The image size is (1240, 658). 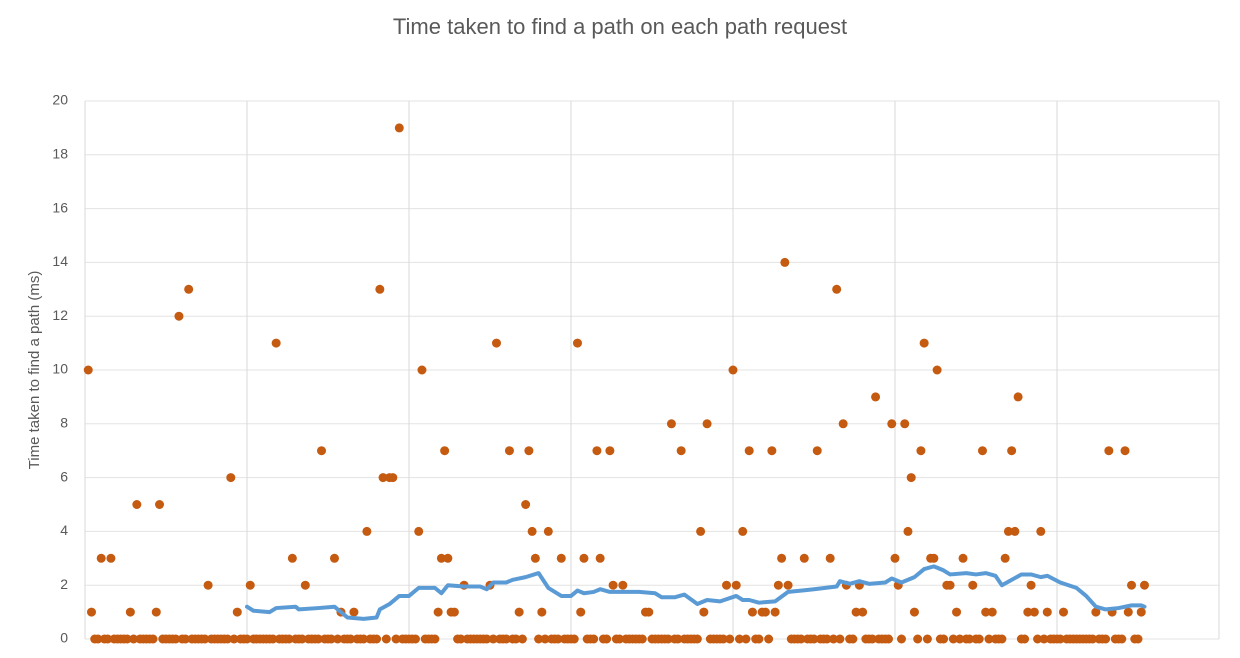 What do you see at coordinates (60, 369) in the screenshot?
I see `y-tick-label: 10` at bounding box center [60, 369].